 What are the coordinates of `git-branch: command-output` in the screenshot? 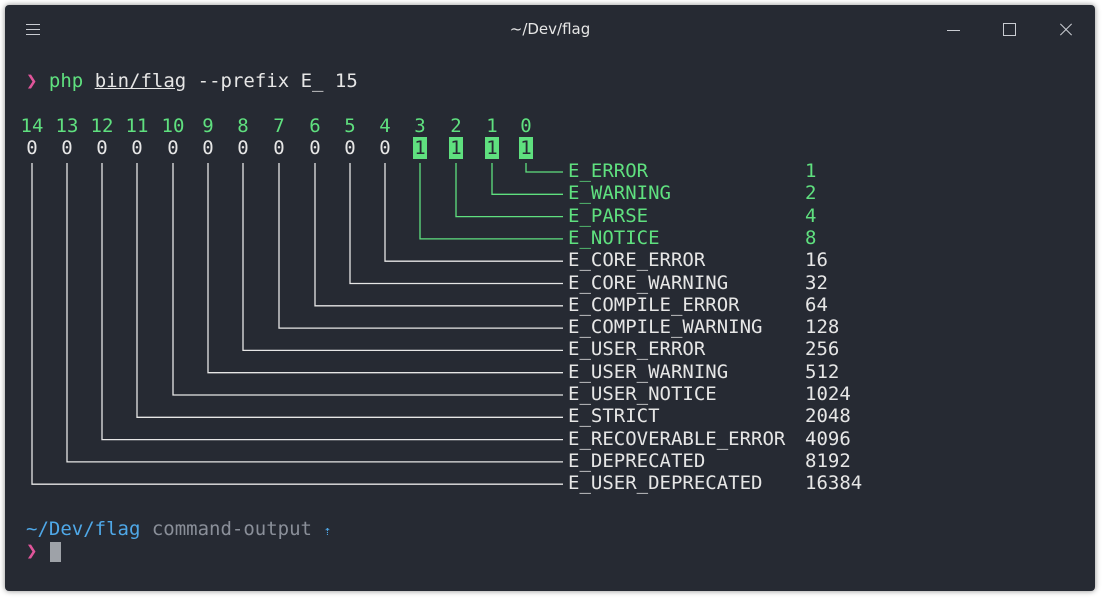 It's located at (231, 529).